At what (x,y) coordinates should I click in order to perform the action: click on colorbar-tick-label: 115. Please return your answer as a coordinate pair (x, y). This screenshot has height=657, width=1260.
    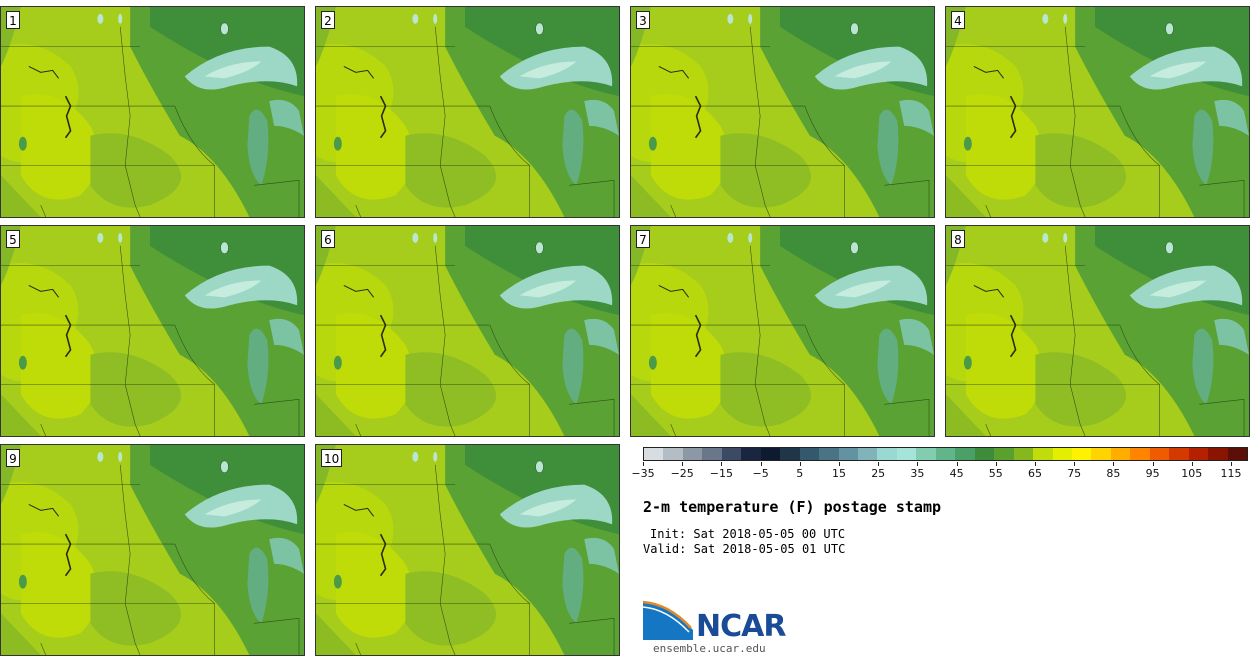
    Looking at the image, I should click on (1231, 473).